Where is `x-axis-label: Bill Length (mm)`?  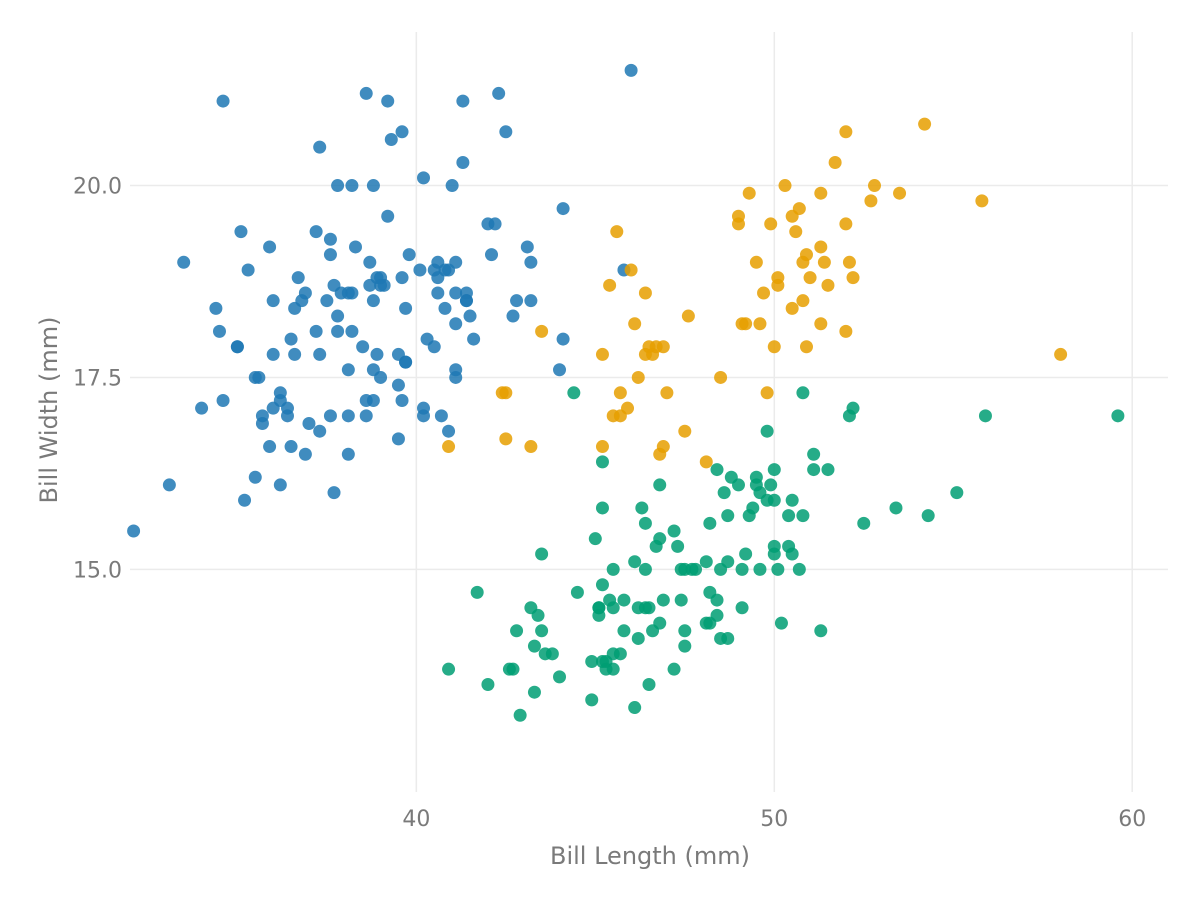
x-axis-label: Bill Length (mm) is located at coordinates (650, 856).